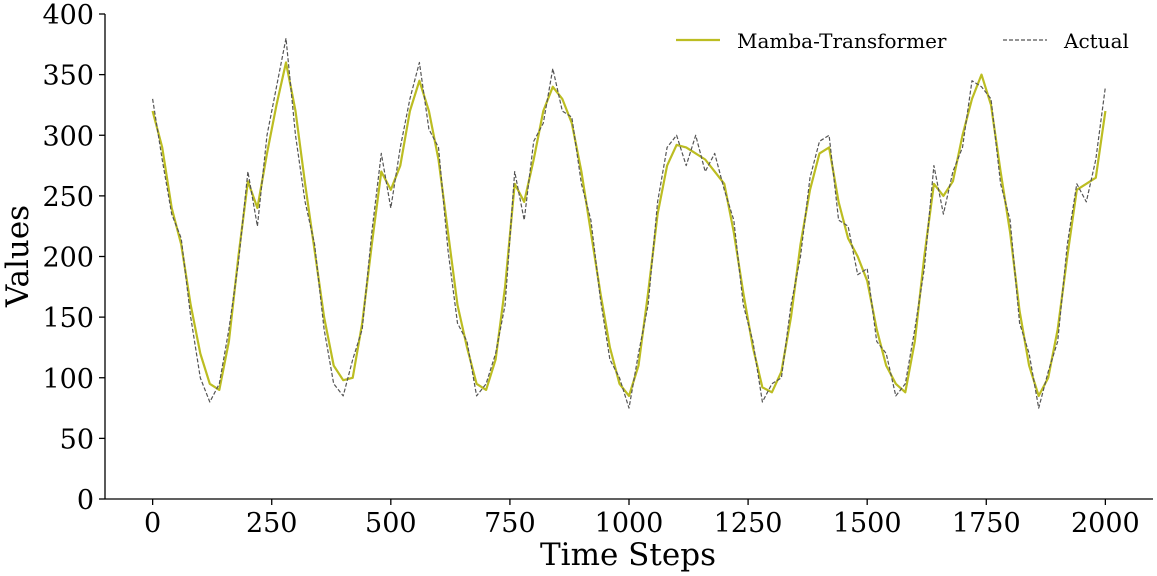 The height and width of the screenshot is (576, 1157). Describe the element at coordinates (68, 258) in the screenshot. I see `y-tick-label: 200` at that location.